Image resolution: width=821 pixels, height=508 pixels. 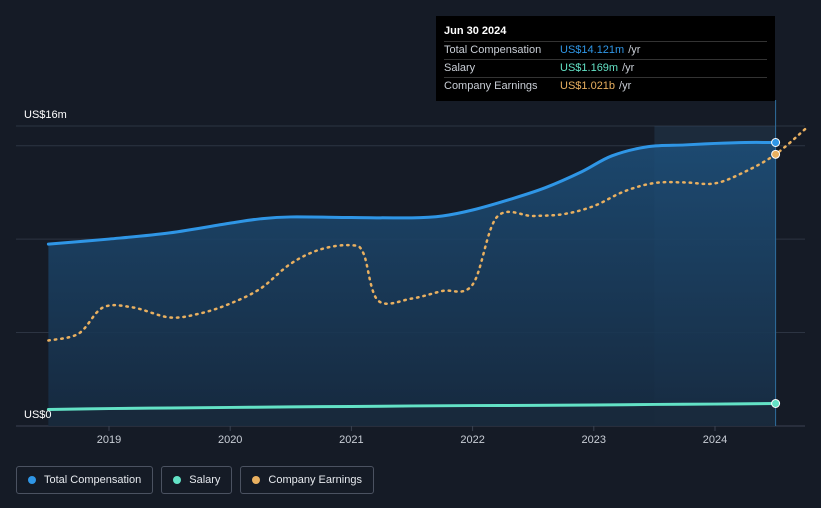 I want to click on legend-item-total-compensation: Total Compensation, so click(x=85, y=480).